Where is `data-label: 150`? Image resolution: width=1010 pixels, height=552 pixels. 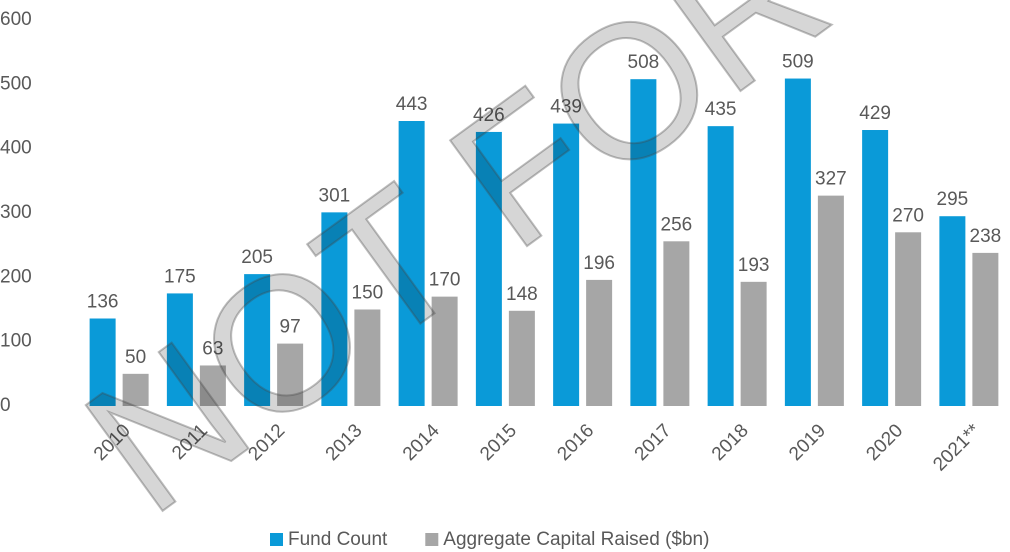 data-label: 150 is located at coordinates (368, 293).